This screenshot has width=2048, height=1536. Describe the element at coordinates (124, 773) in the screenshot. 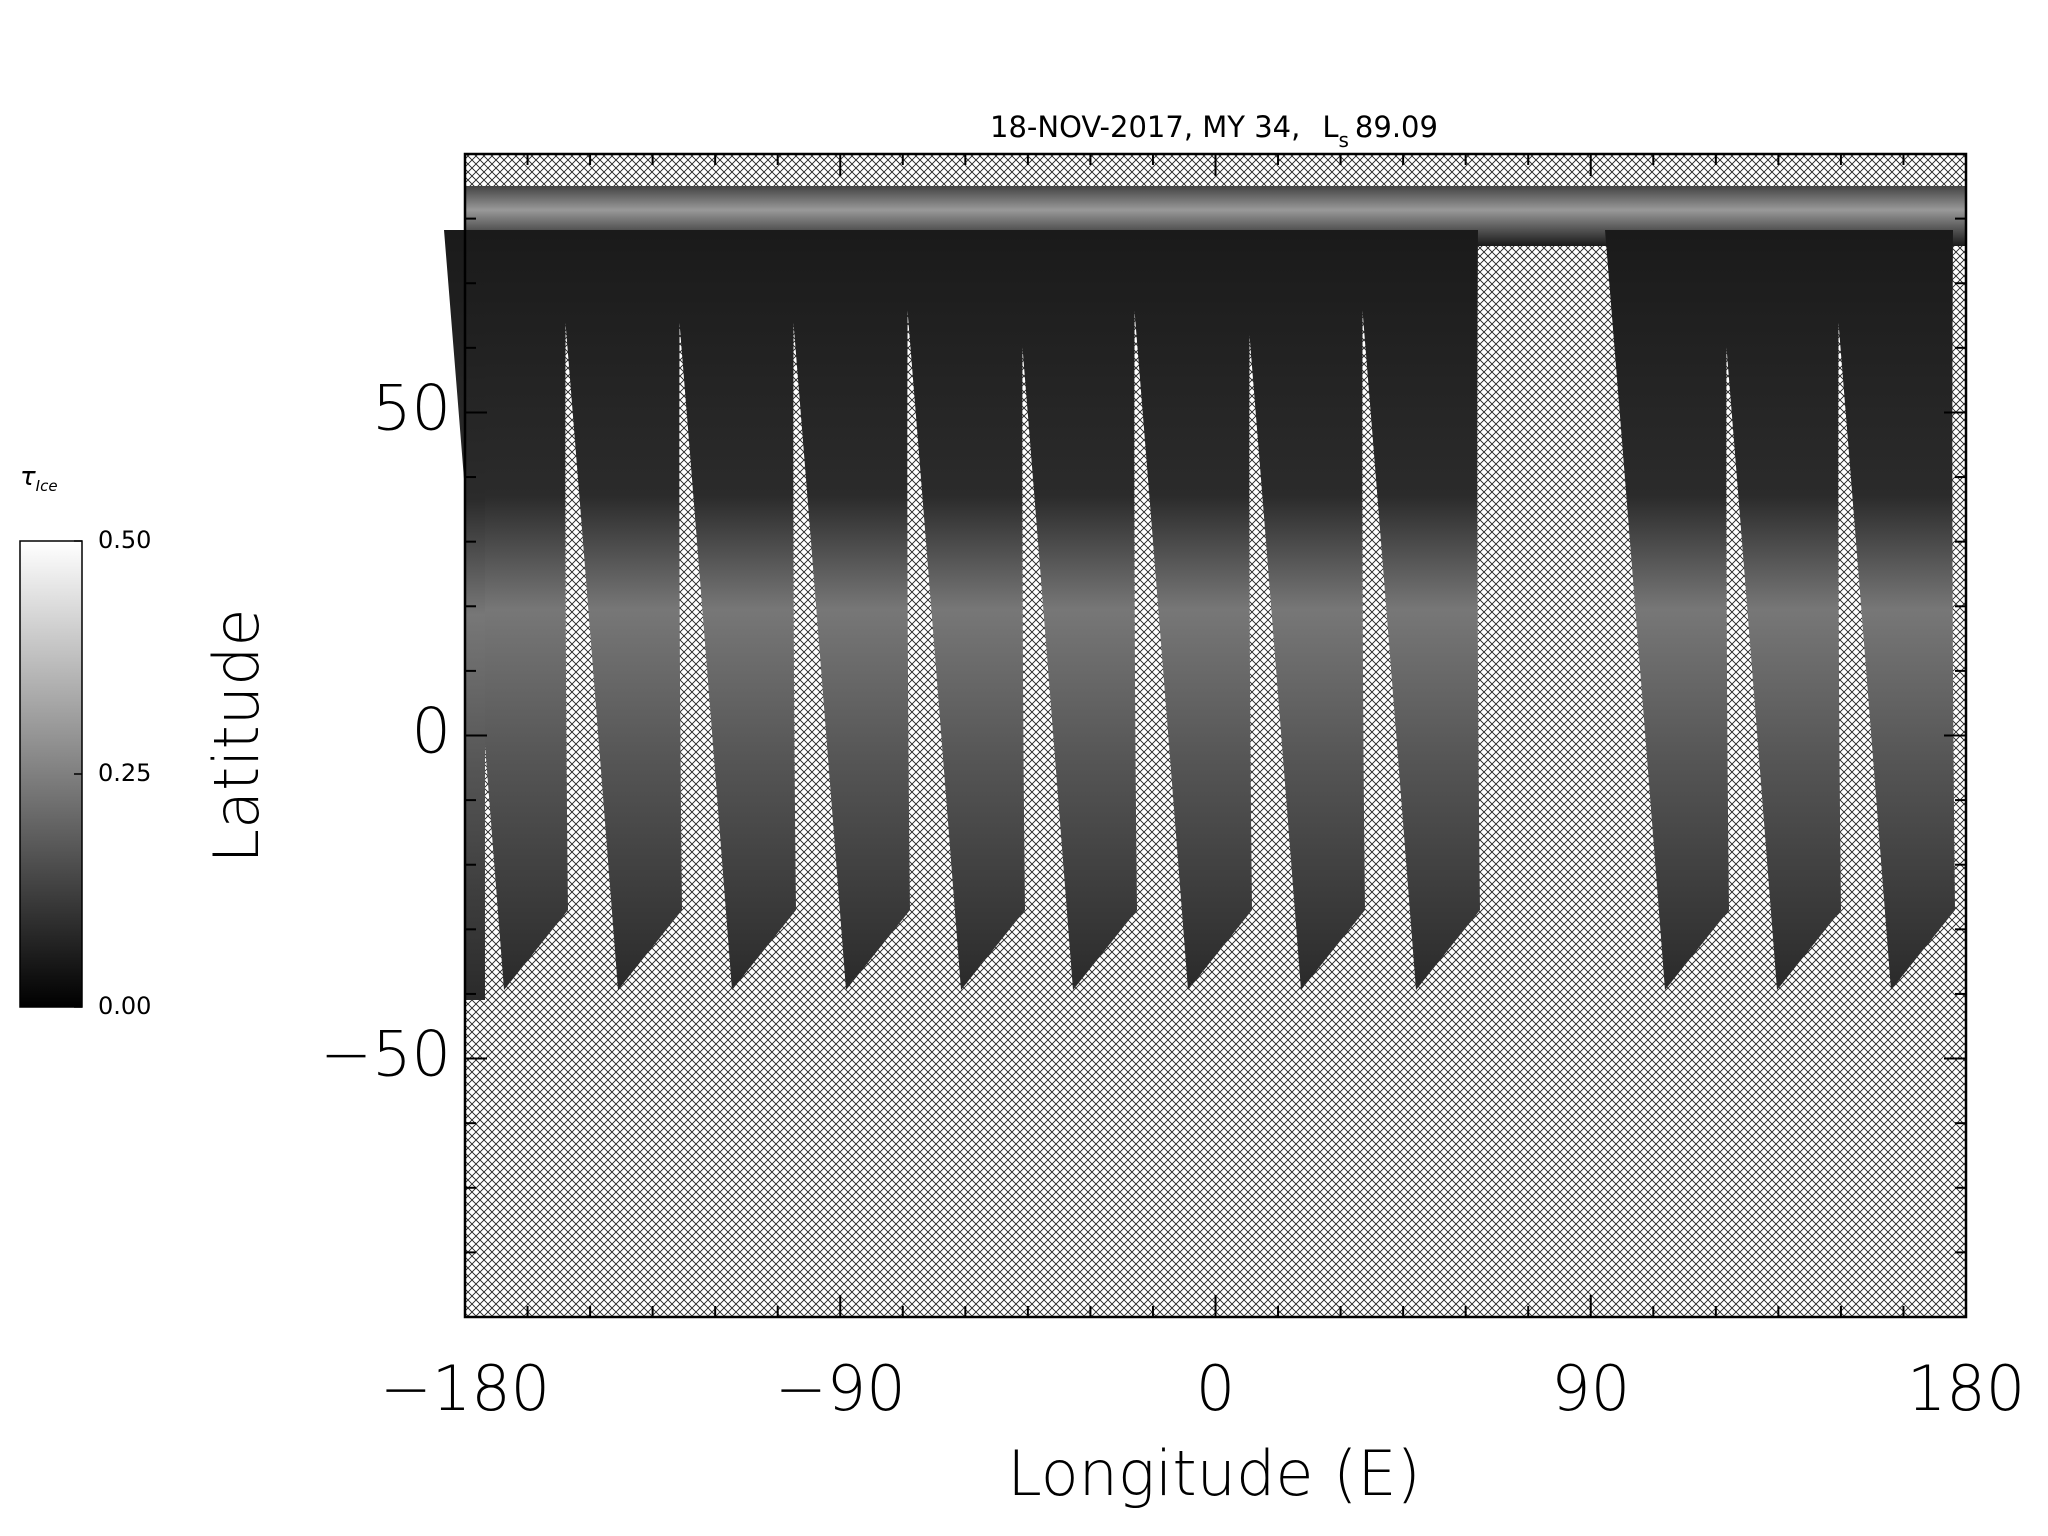

I see `colorbar-tick-label: 0.25` at that location.